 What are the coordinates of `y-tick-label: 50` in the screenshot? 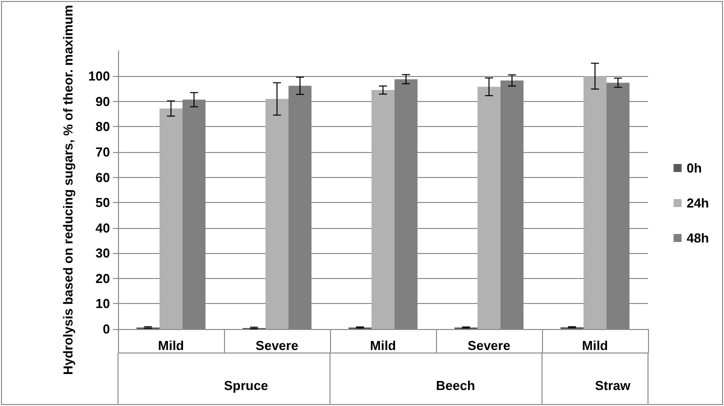 It's located at (103, 202).